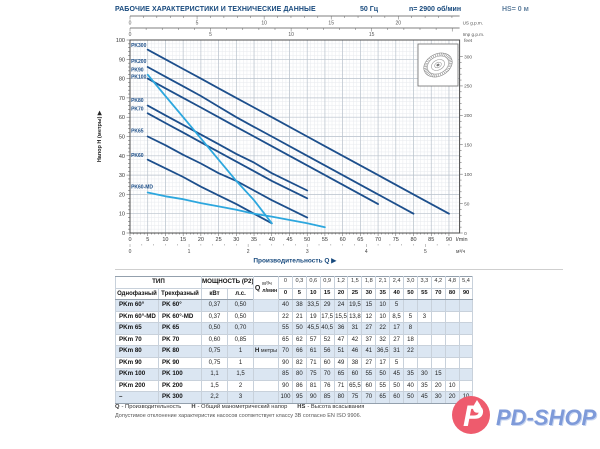 This screenshot has height=449, width=600. I want to click on table-cell: 2,1, so click(383, 282).